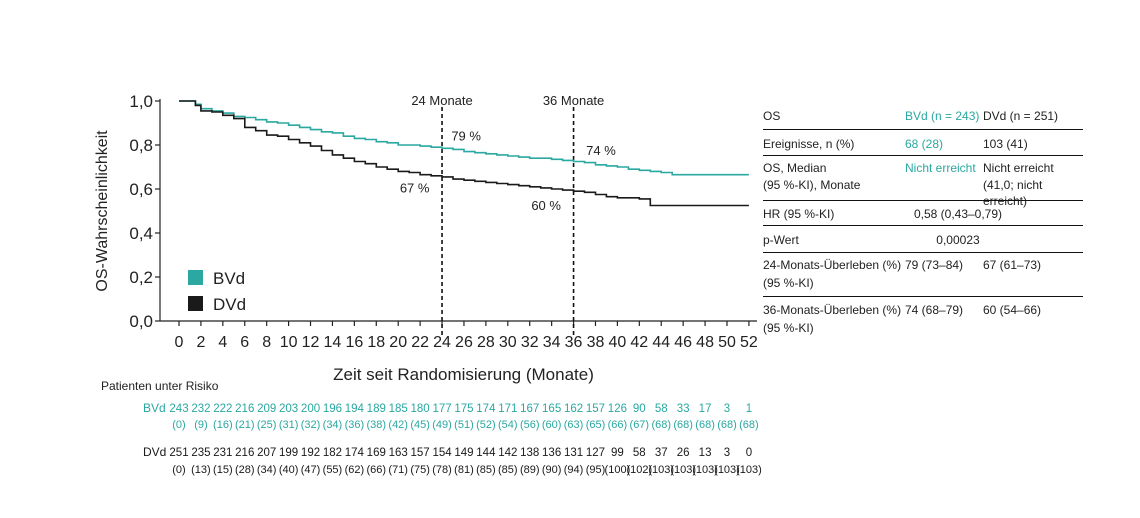  What do you see at coordinates (222, 453) in the screenshot?
I see `risk-count: 231` at bounding box center [222, 453].